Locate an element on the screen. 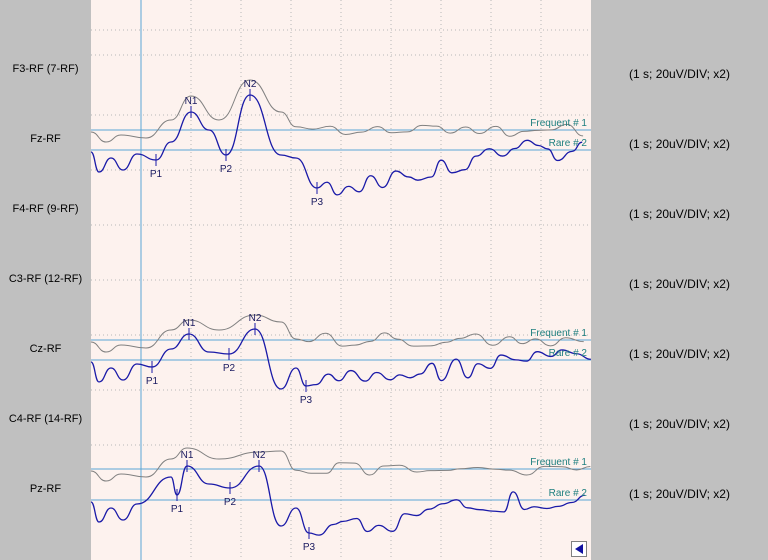  channel-label-c3: C3-RF (12-RF) is located at coordinates (45, 279).